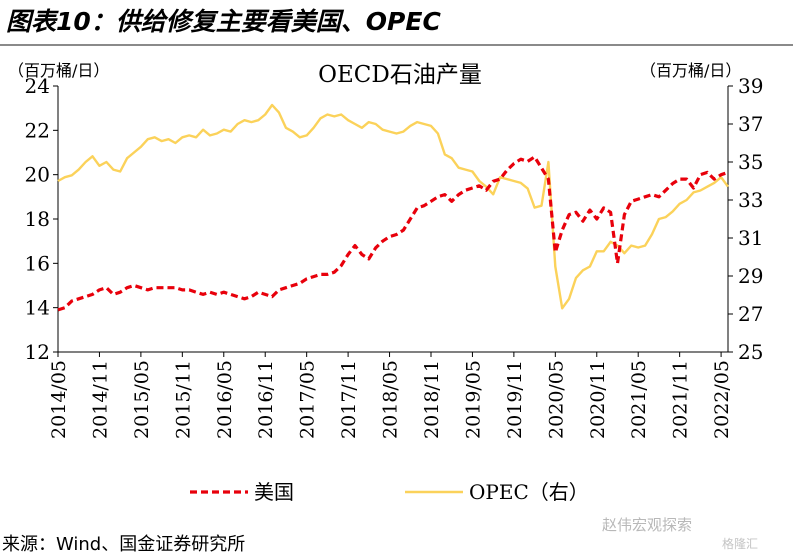 This screenshot has height=559, width=793. I want to click on x-axis-tick-label: 2015/05, so click(142, 399).